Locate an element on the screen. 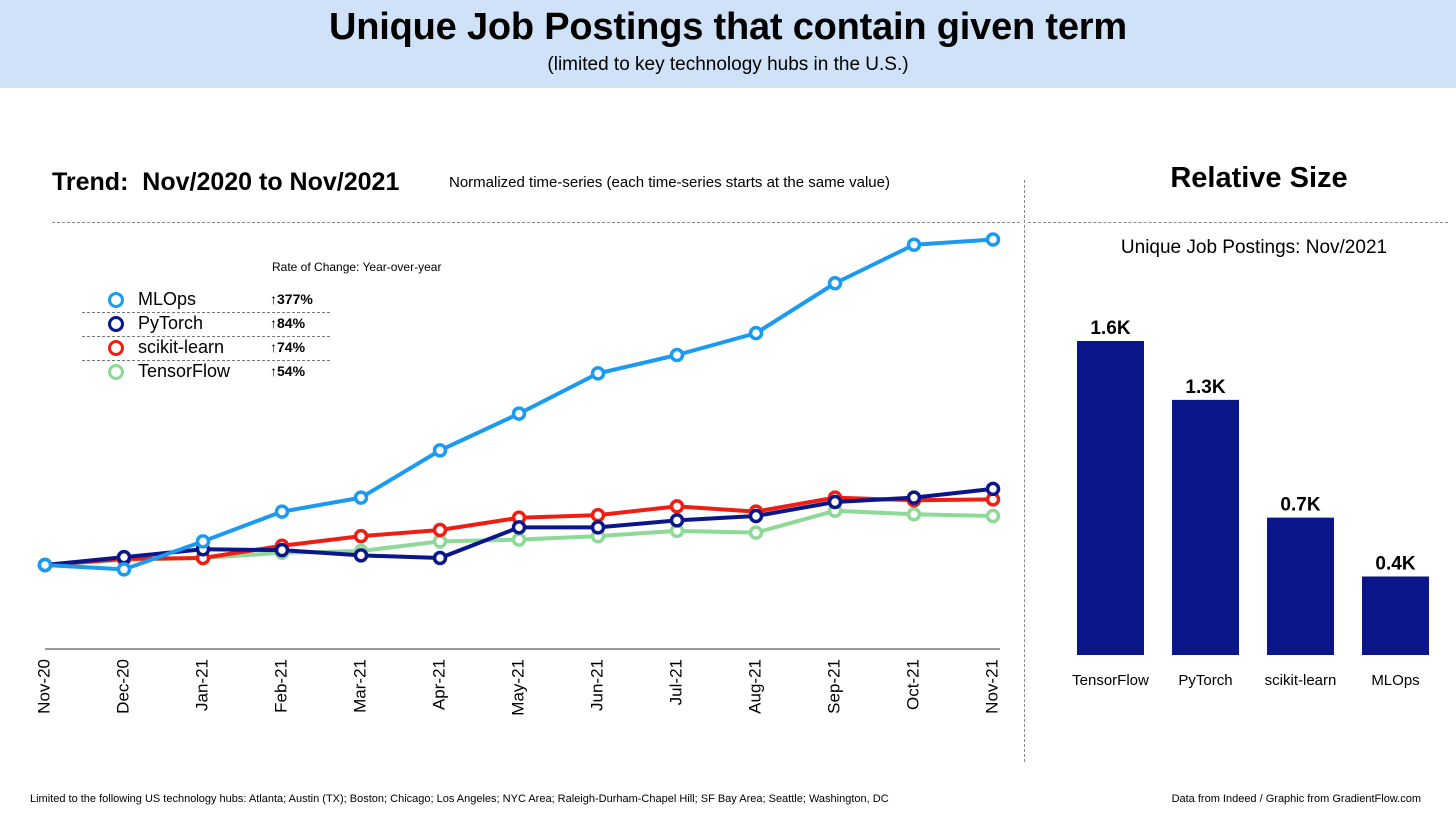  bar-scikit-learn is located at coordinates (1300, 586).